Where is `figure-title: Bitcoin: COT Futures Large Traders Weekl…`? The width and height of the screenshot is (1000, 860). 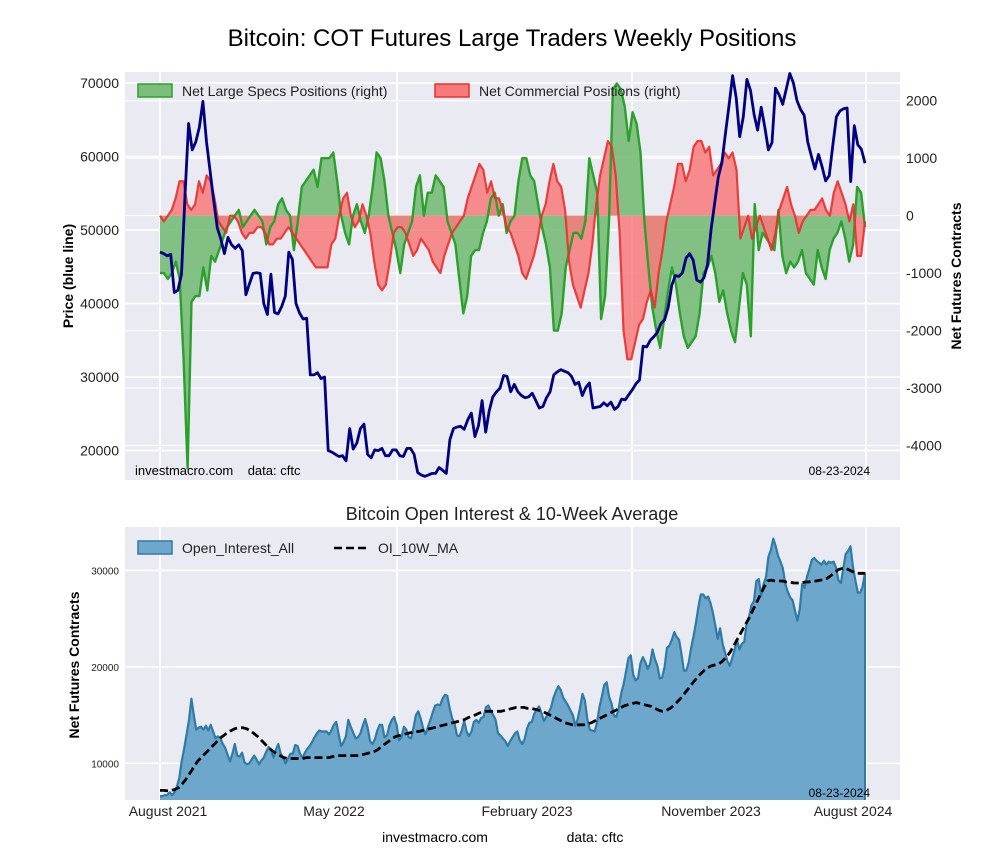
figure-title: Bitcoin: COT Futures Large Traders Weekl… is located at coordinates (512, 38).